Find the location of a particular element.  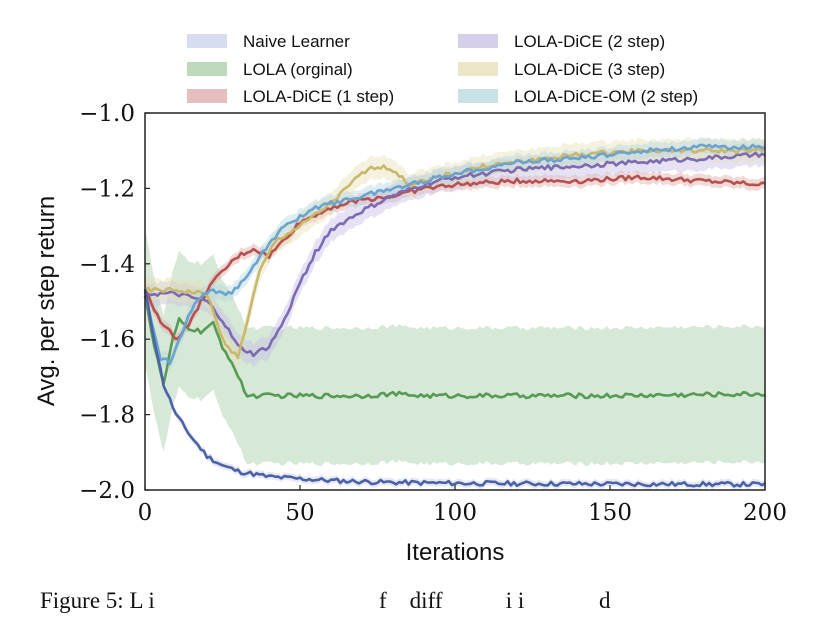

x-ticks: 0 50 100 150 200 is located at coordinates (462, 505).